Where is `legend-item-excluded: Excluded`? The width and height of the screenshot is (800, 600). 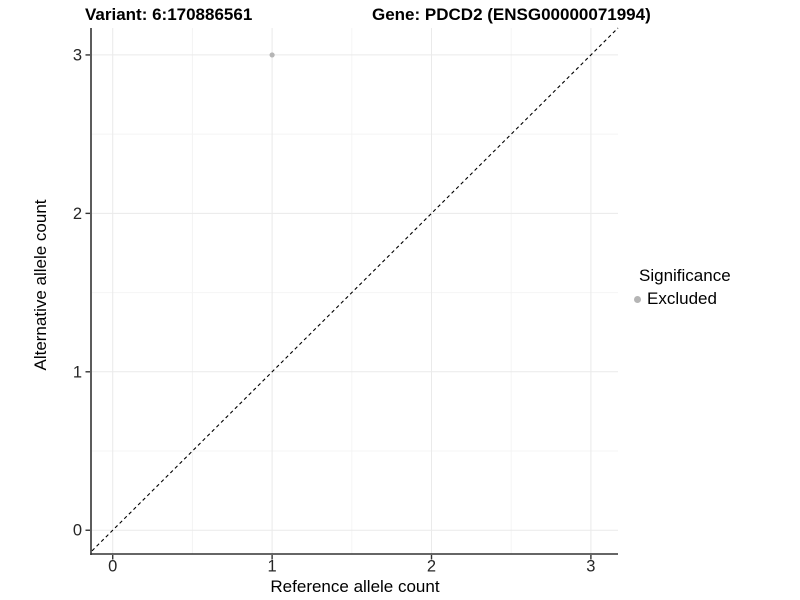 legend-item-excluded: Excluded is located at coordinates (680, 299).